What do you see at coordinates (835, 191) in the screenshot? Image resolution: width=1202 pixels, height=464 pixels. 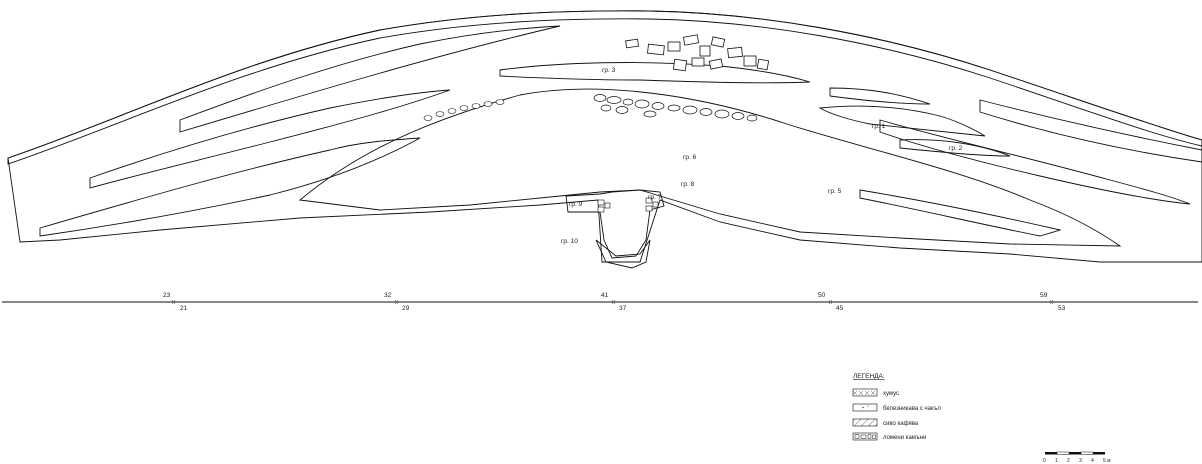 I see `layer-label-gr5: гр. 5` at bounding box center [835, 191].